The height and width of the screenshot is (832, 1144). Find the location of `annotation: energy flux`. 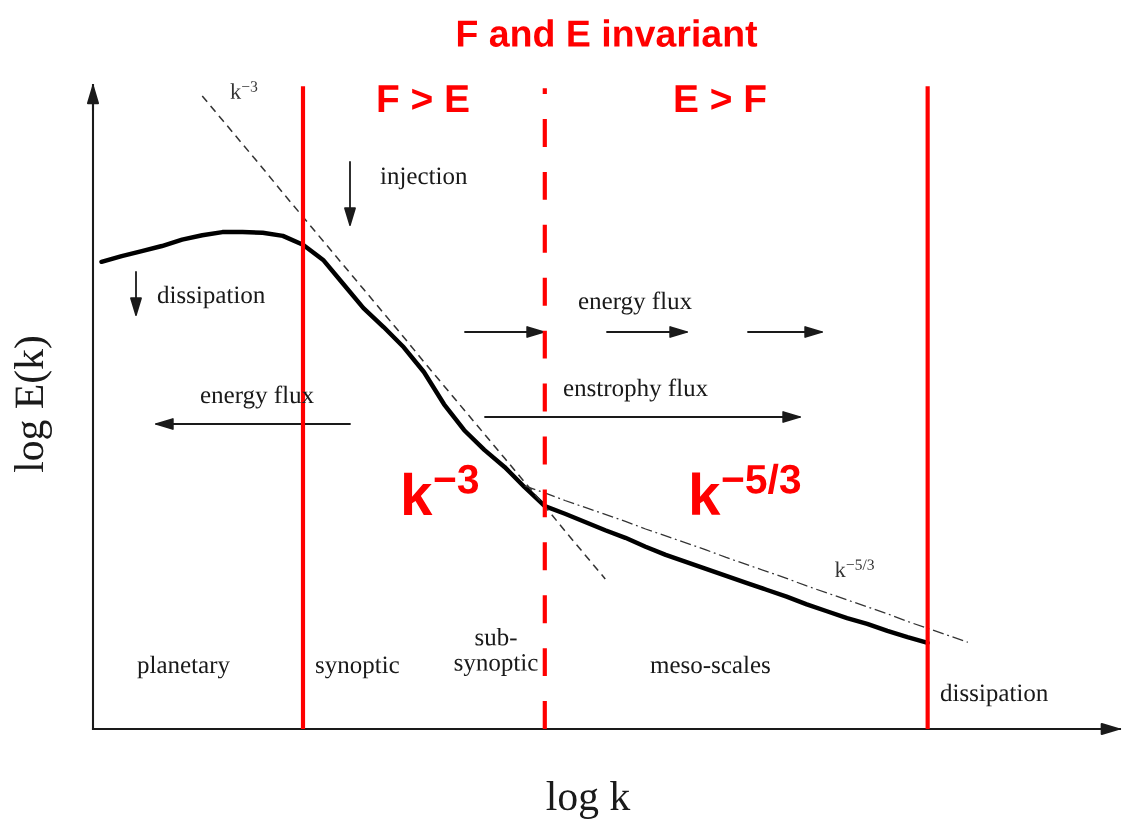

annotation: energy flux is located at coordinates (635, 303).